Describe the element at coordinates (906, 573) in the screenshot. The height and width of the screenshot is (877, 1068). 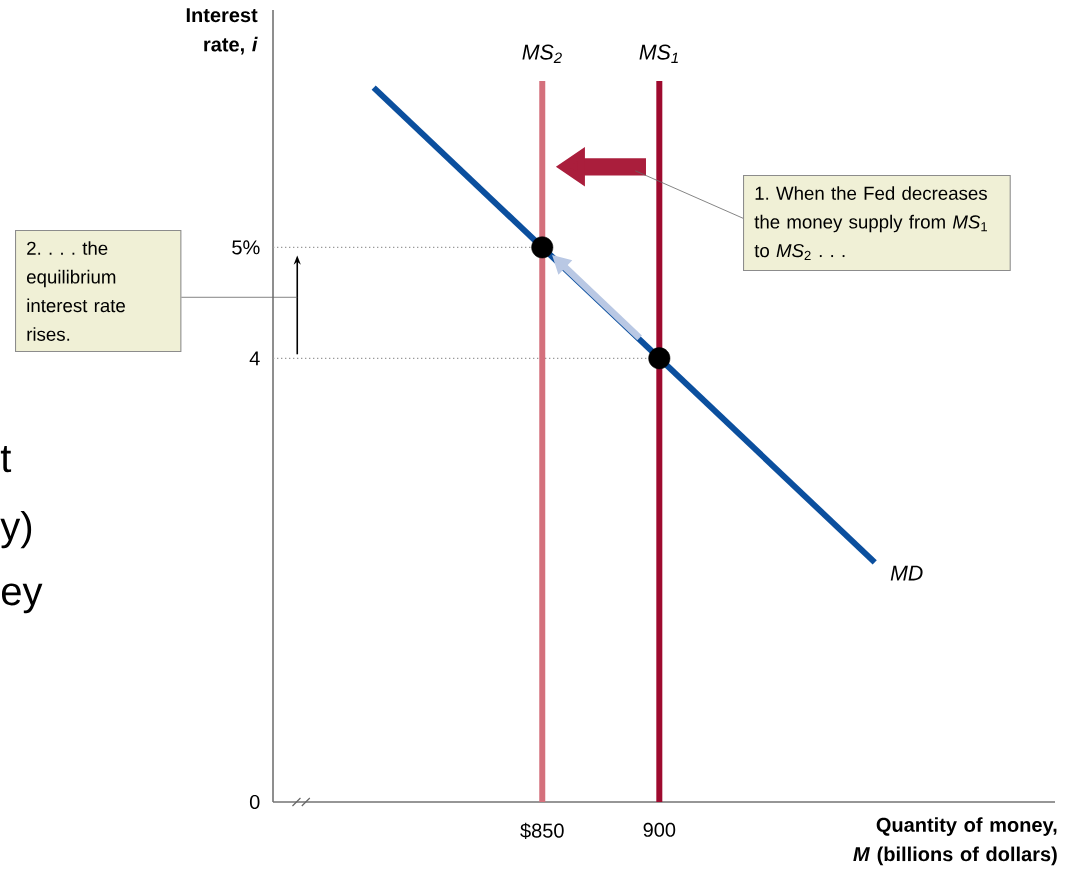
I see `series-label: MD` at that location.